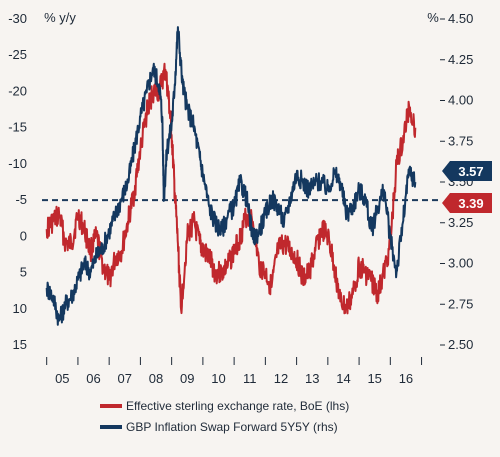  Describe the element at coordinates (312, 378) in the screenshot. I see `x-tick-label: 13` at that location.